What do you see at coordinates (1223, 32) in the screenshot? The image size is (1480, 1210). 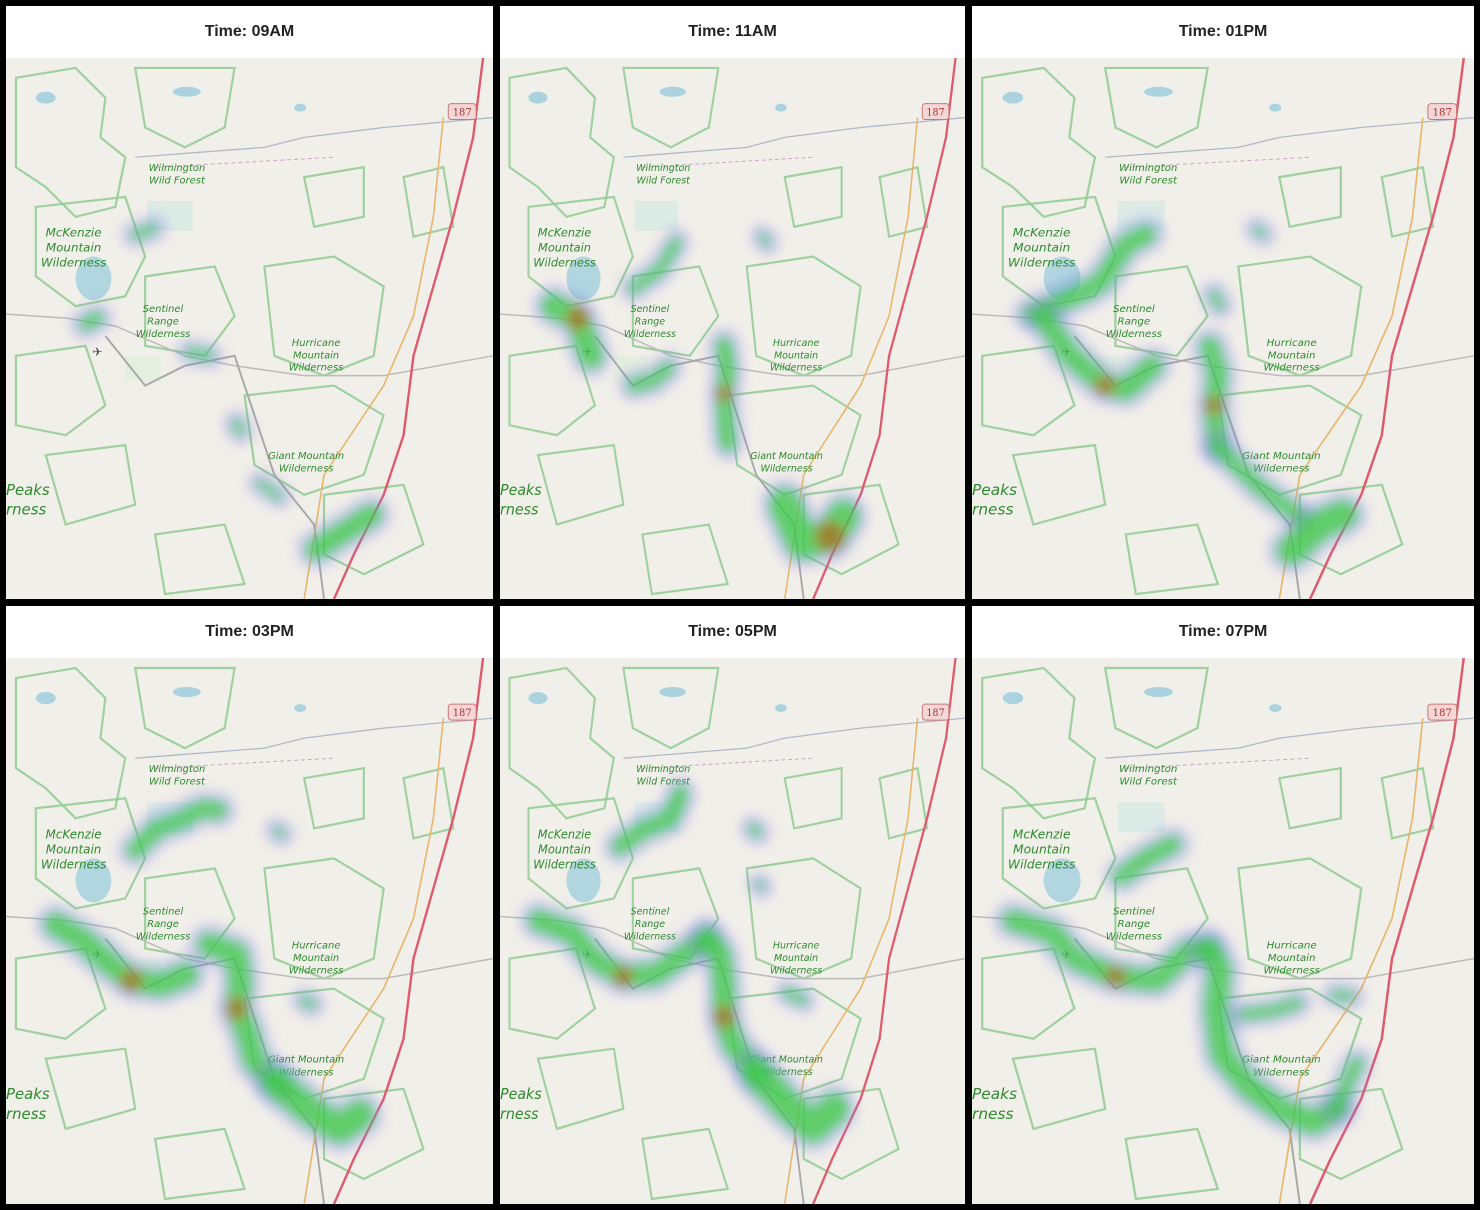 I see `panel-title: Time: 01PM` at bounding box center [1223, 32].